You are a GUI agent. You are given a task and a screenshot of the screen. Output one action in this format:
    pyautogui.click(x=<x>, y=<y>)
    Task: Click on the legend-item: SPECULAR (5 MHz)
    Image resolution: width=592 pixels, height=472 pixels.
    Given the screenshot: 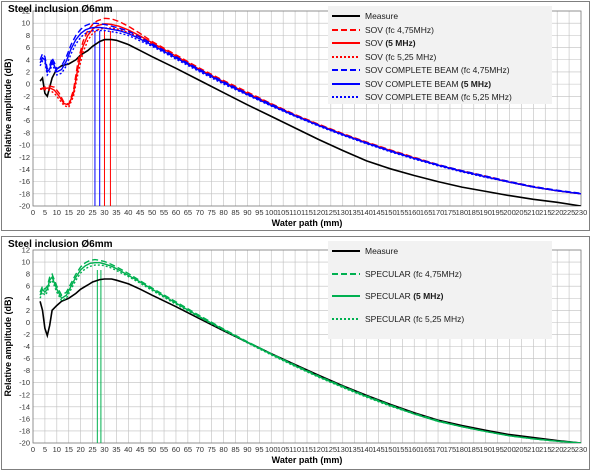 What is the action you would take?
    pyautogui.click(x=385, y=296)
    